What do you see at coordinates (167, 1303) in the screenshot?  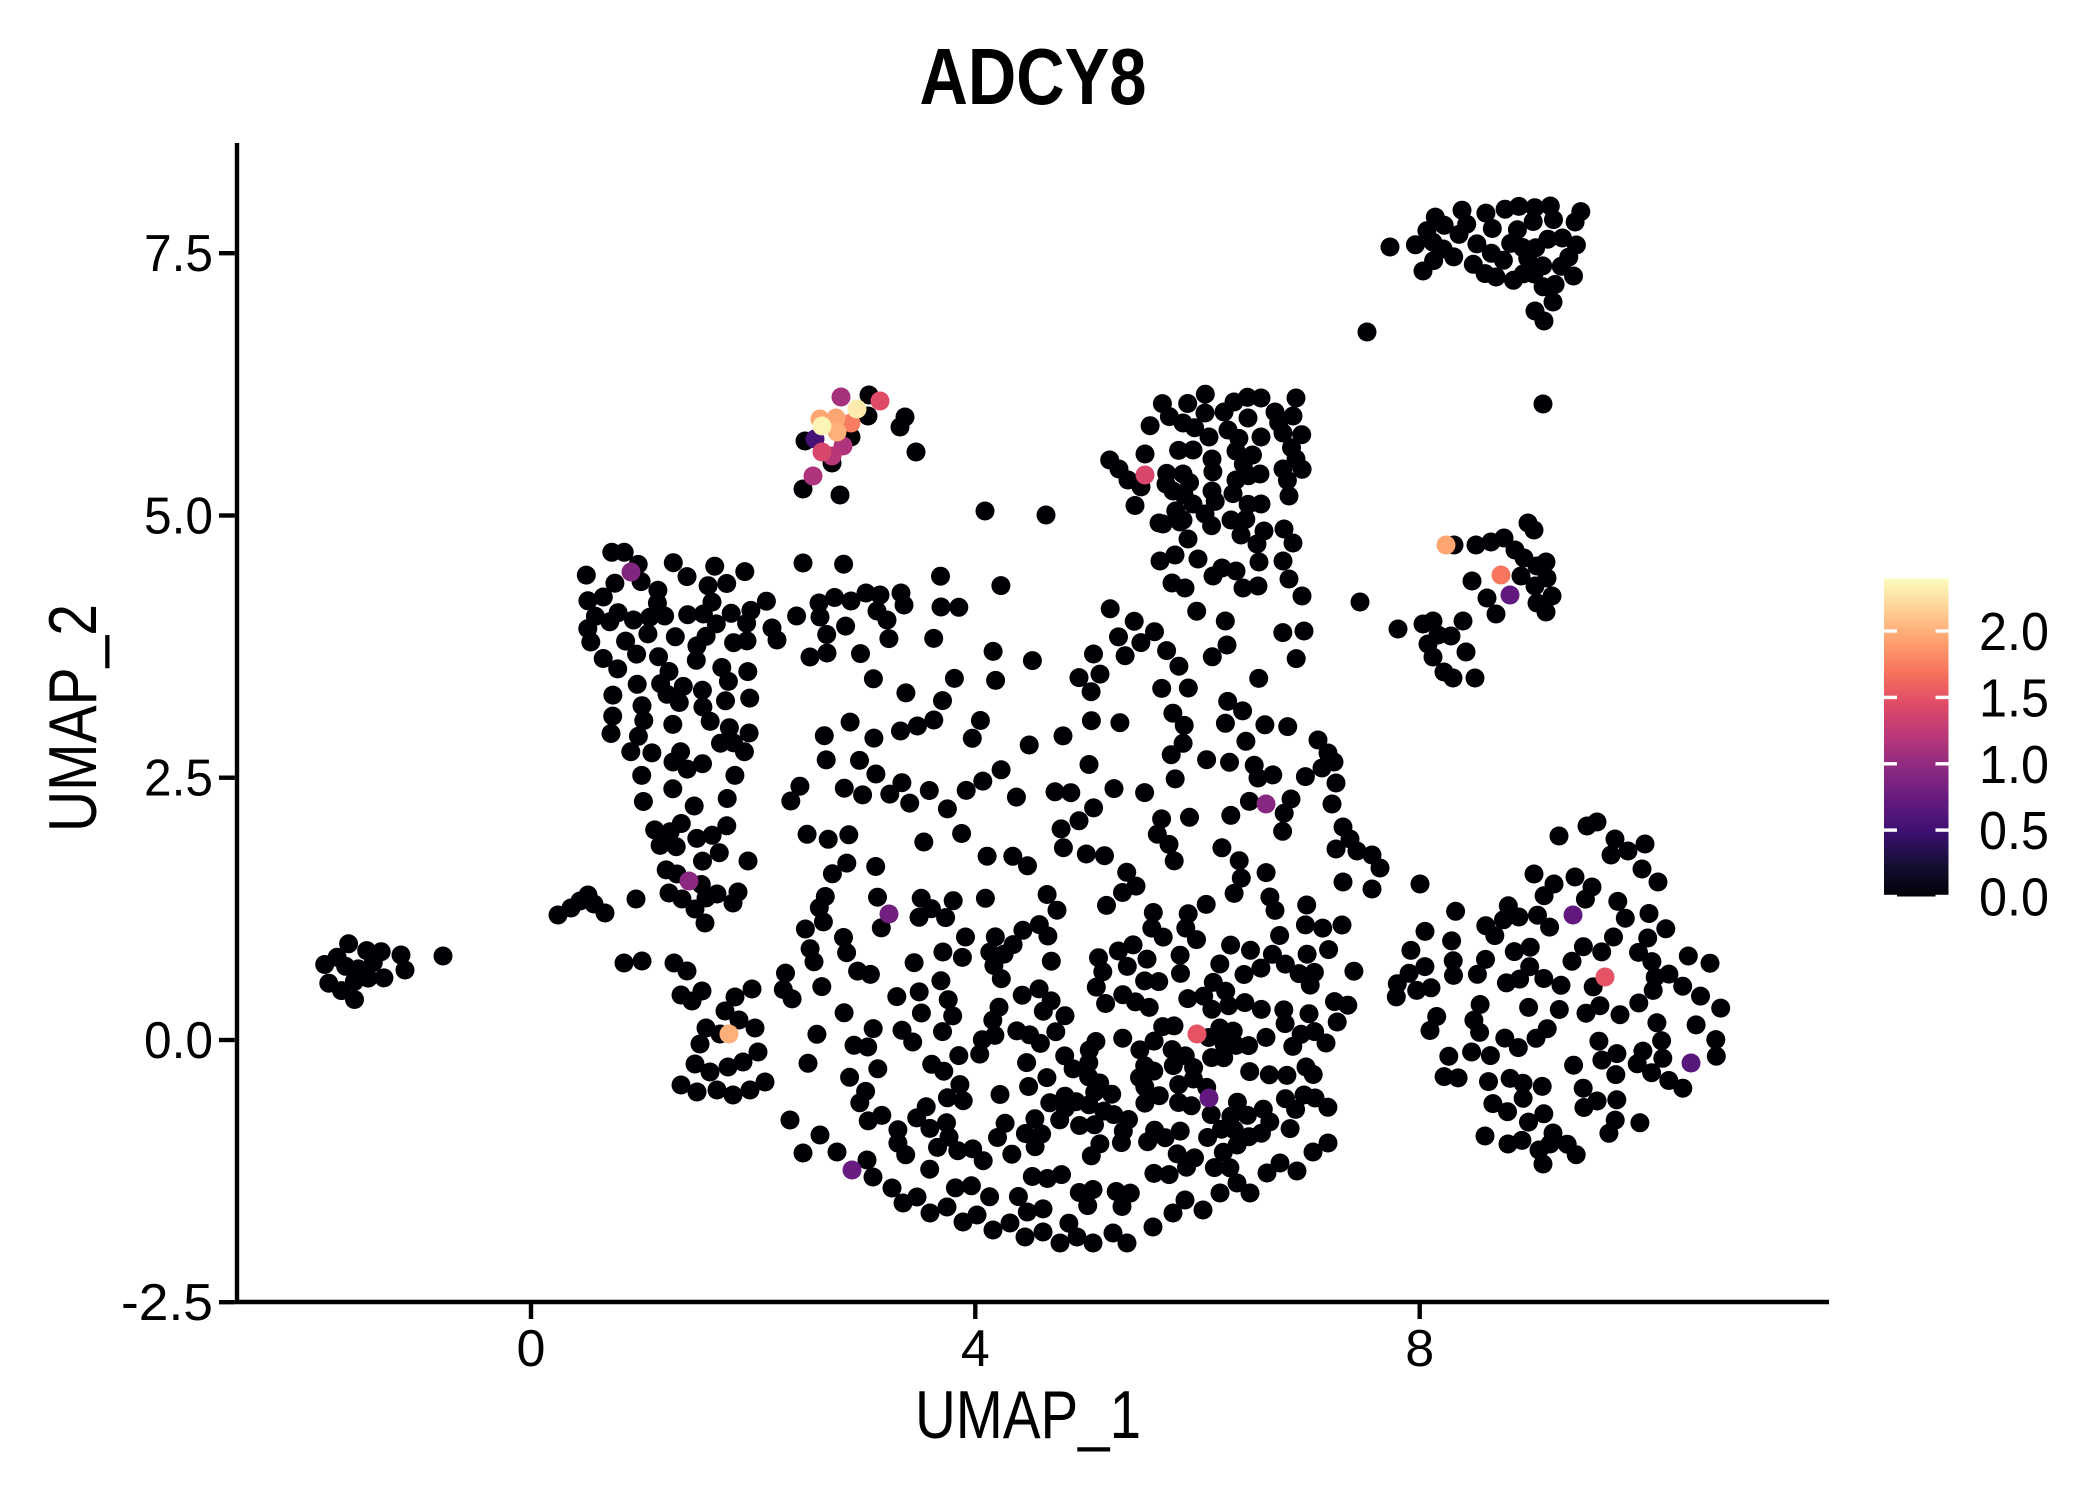 I see `svg-text: -2.5` at bounding box center [167, 1303].